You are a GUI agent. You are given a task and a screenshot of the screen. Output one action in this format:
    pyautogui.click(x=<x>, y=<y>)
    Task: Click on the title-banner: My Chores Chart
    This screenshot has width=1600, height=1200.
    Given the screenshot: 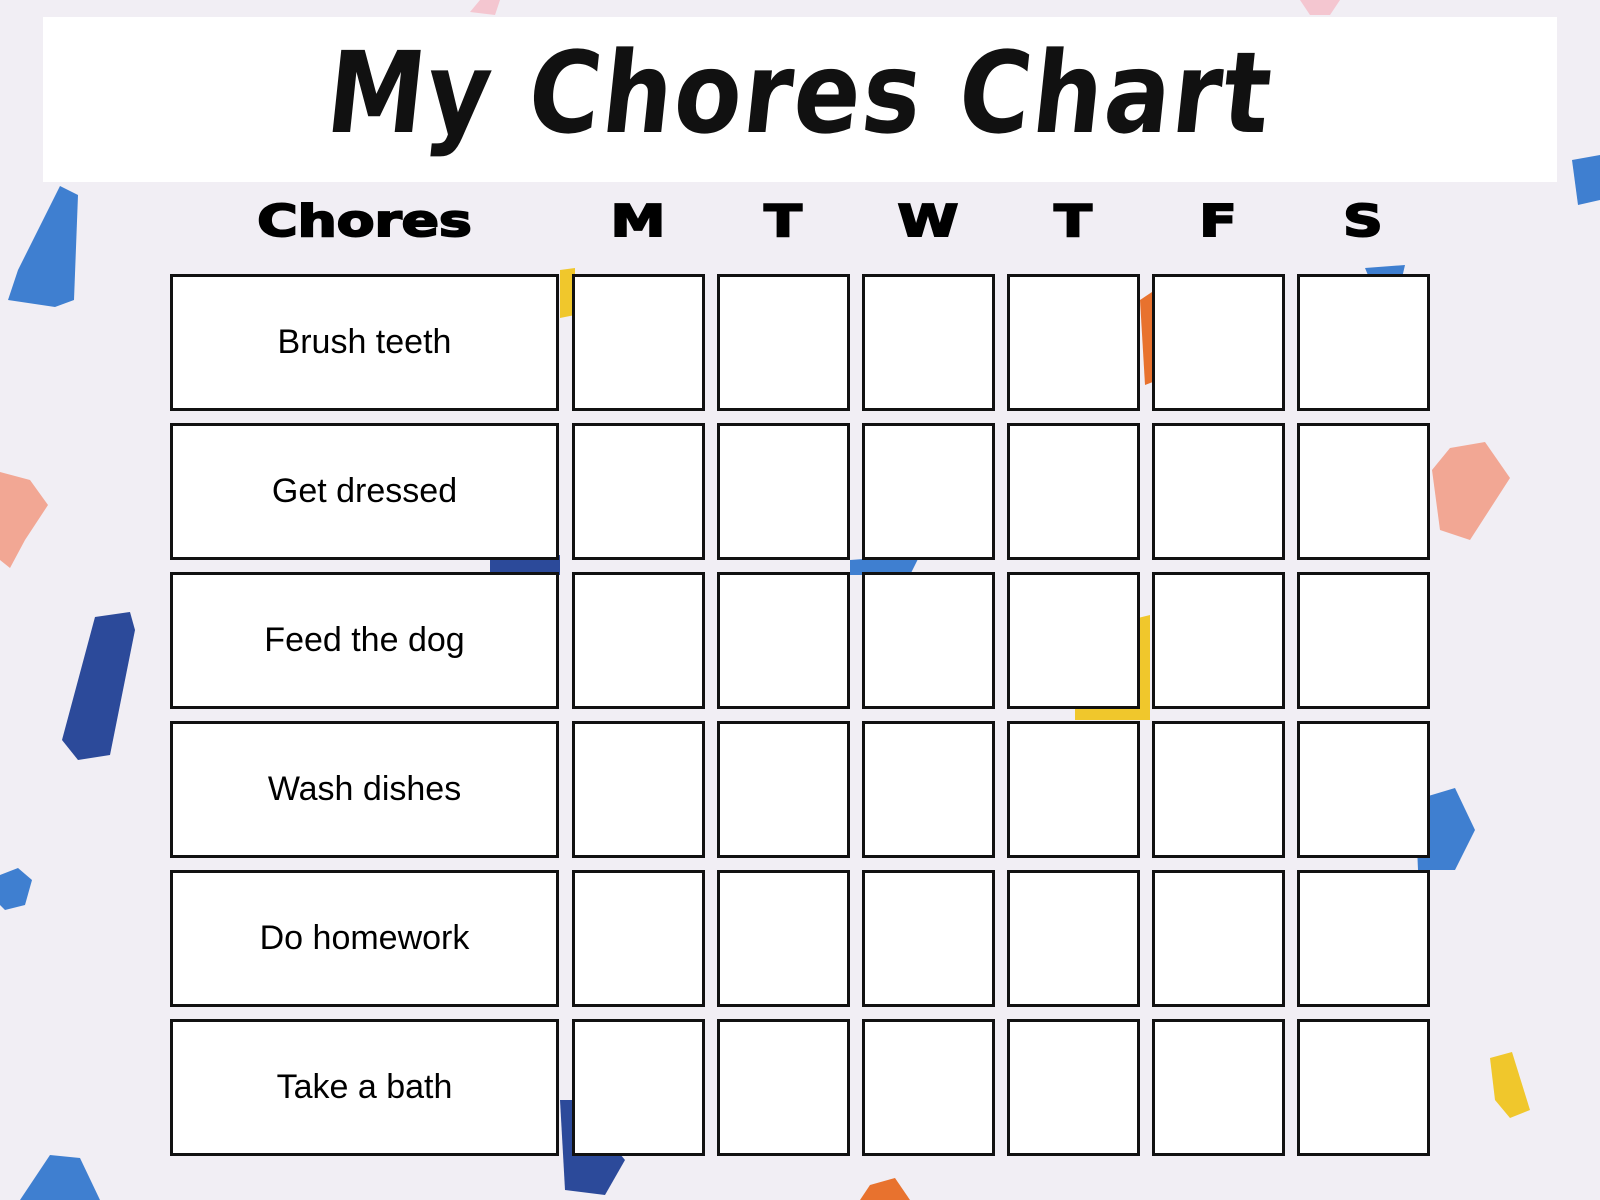 What is the action you would take?
    pyautogui.click(x=800, y=99)
    